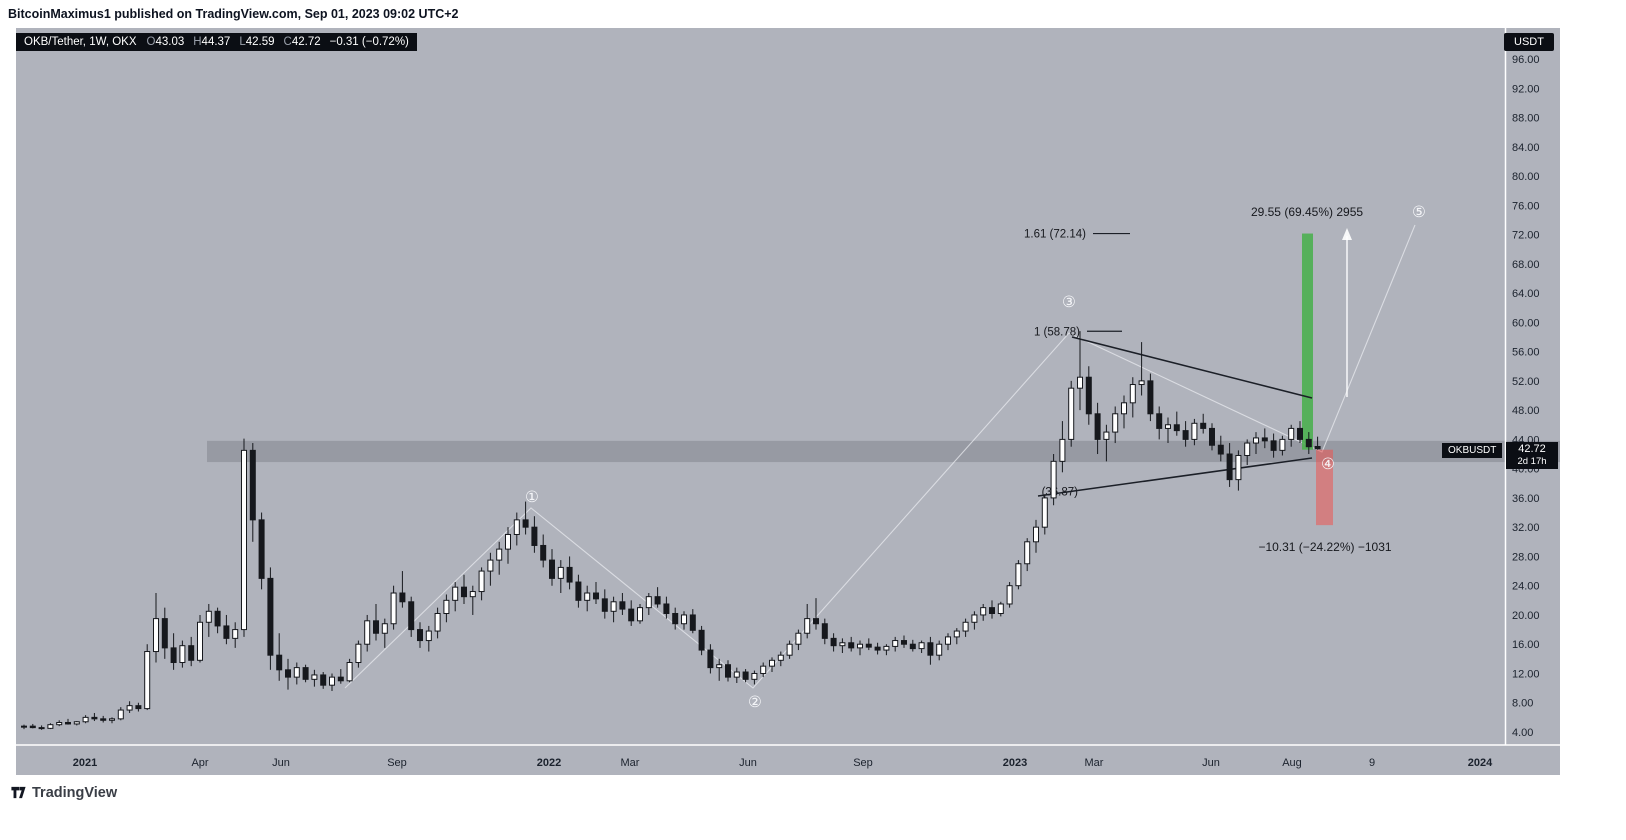  Describe the element at coordinates (1015, 763) in the screenshot. I see `time-axis-tick: 2023` at that location.